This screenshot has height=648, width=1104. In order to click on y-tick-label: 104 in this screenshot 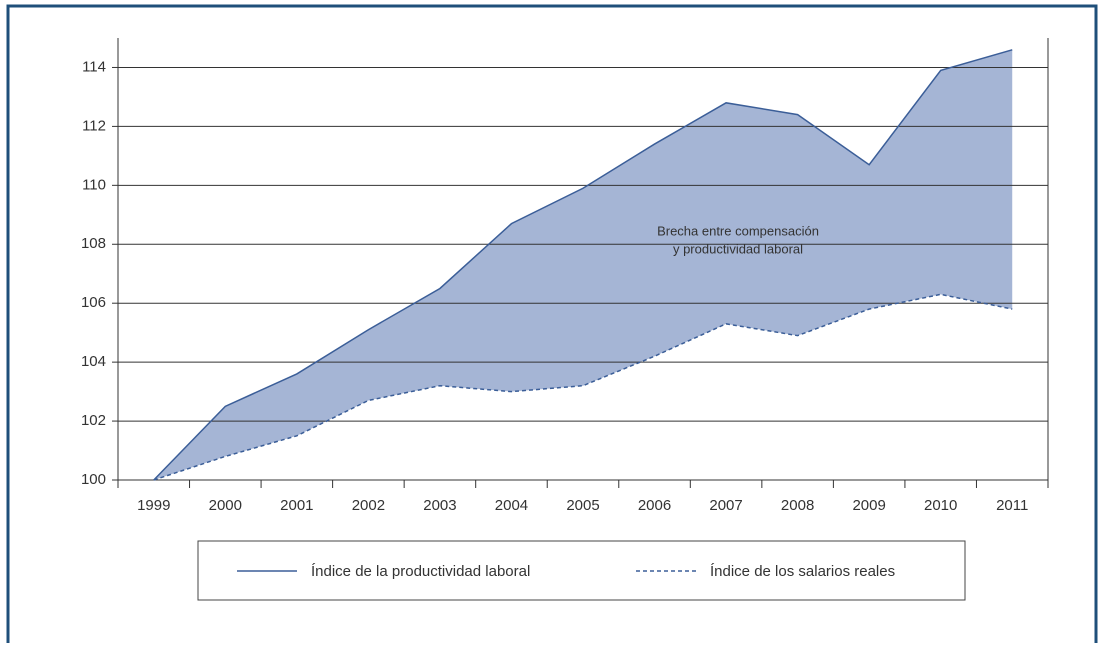, I will do `click(93, 361)`.